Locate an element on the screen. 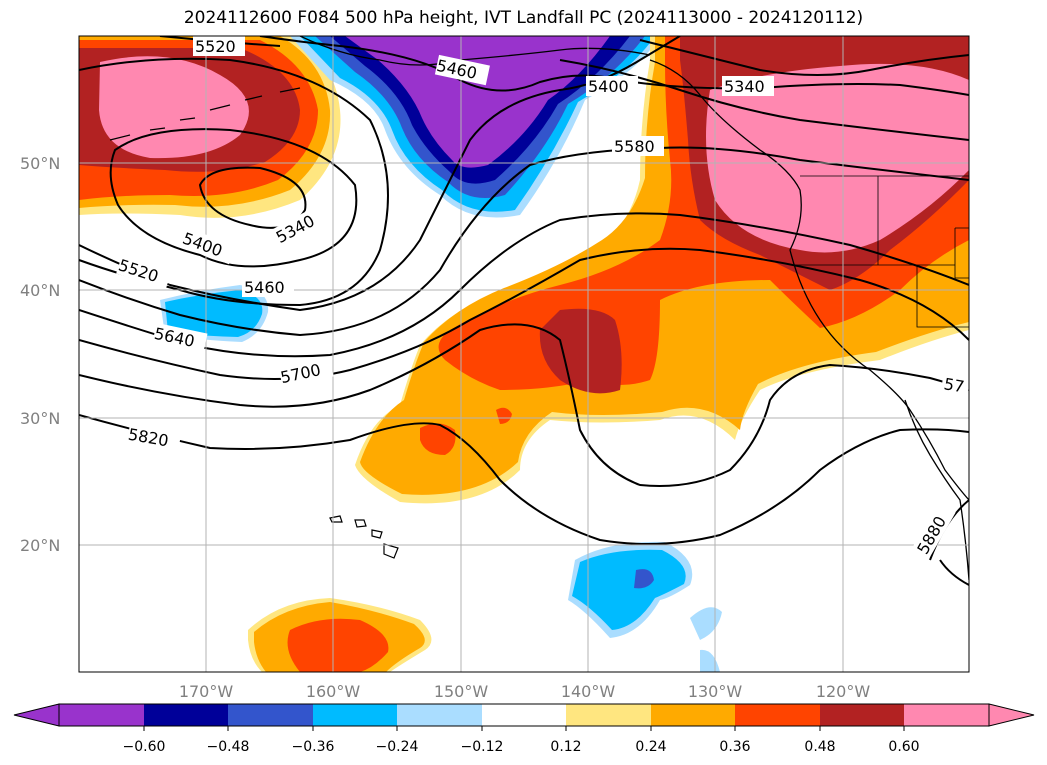 The image size is (1047, 765). colorbar-tick-label: −0.12 is located at coordinates (482, 747).